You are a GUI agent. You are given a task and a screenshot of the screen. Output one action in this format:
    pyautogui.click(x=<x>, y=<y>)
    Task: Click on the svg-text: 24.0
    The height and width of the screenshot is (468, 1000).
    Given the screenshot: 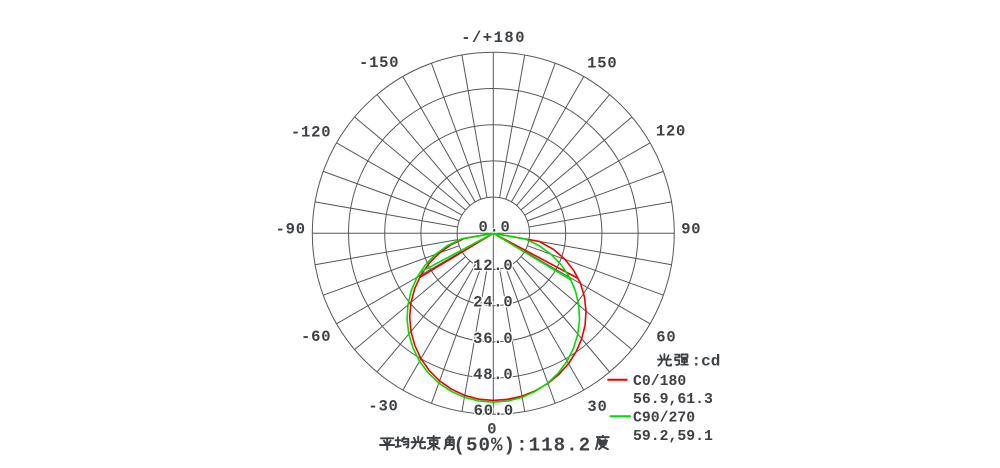 What is the action you would take?
    pyautogui.click(x=493, y=303)
    